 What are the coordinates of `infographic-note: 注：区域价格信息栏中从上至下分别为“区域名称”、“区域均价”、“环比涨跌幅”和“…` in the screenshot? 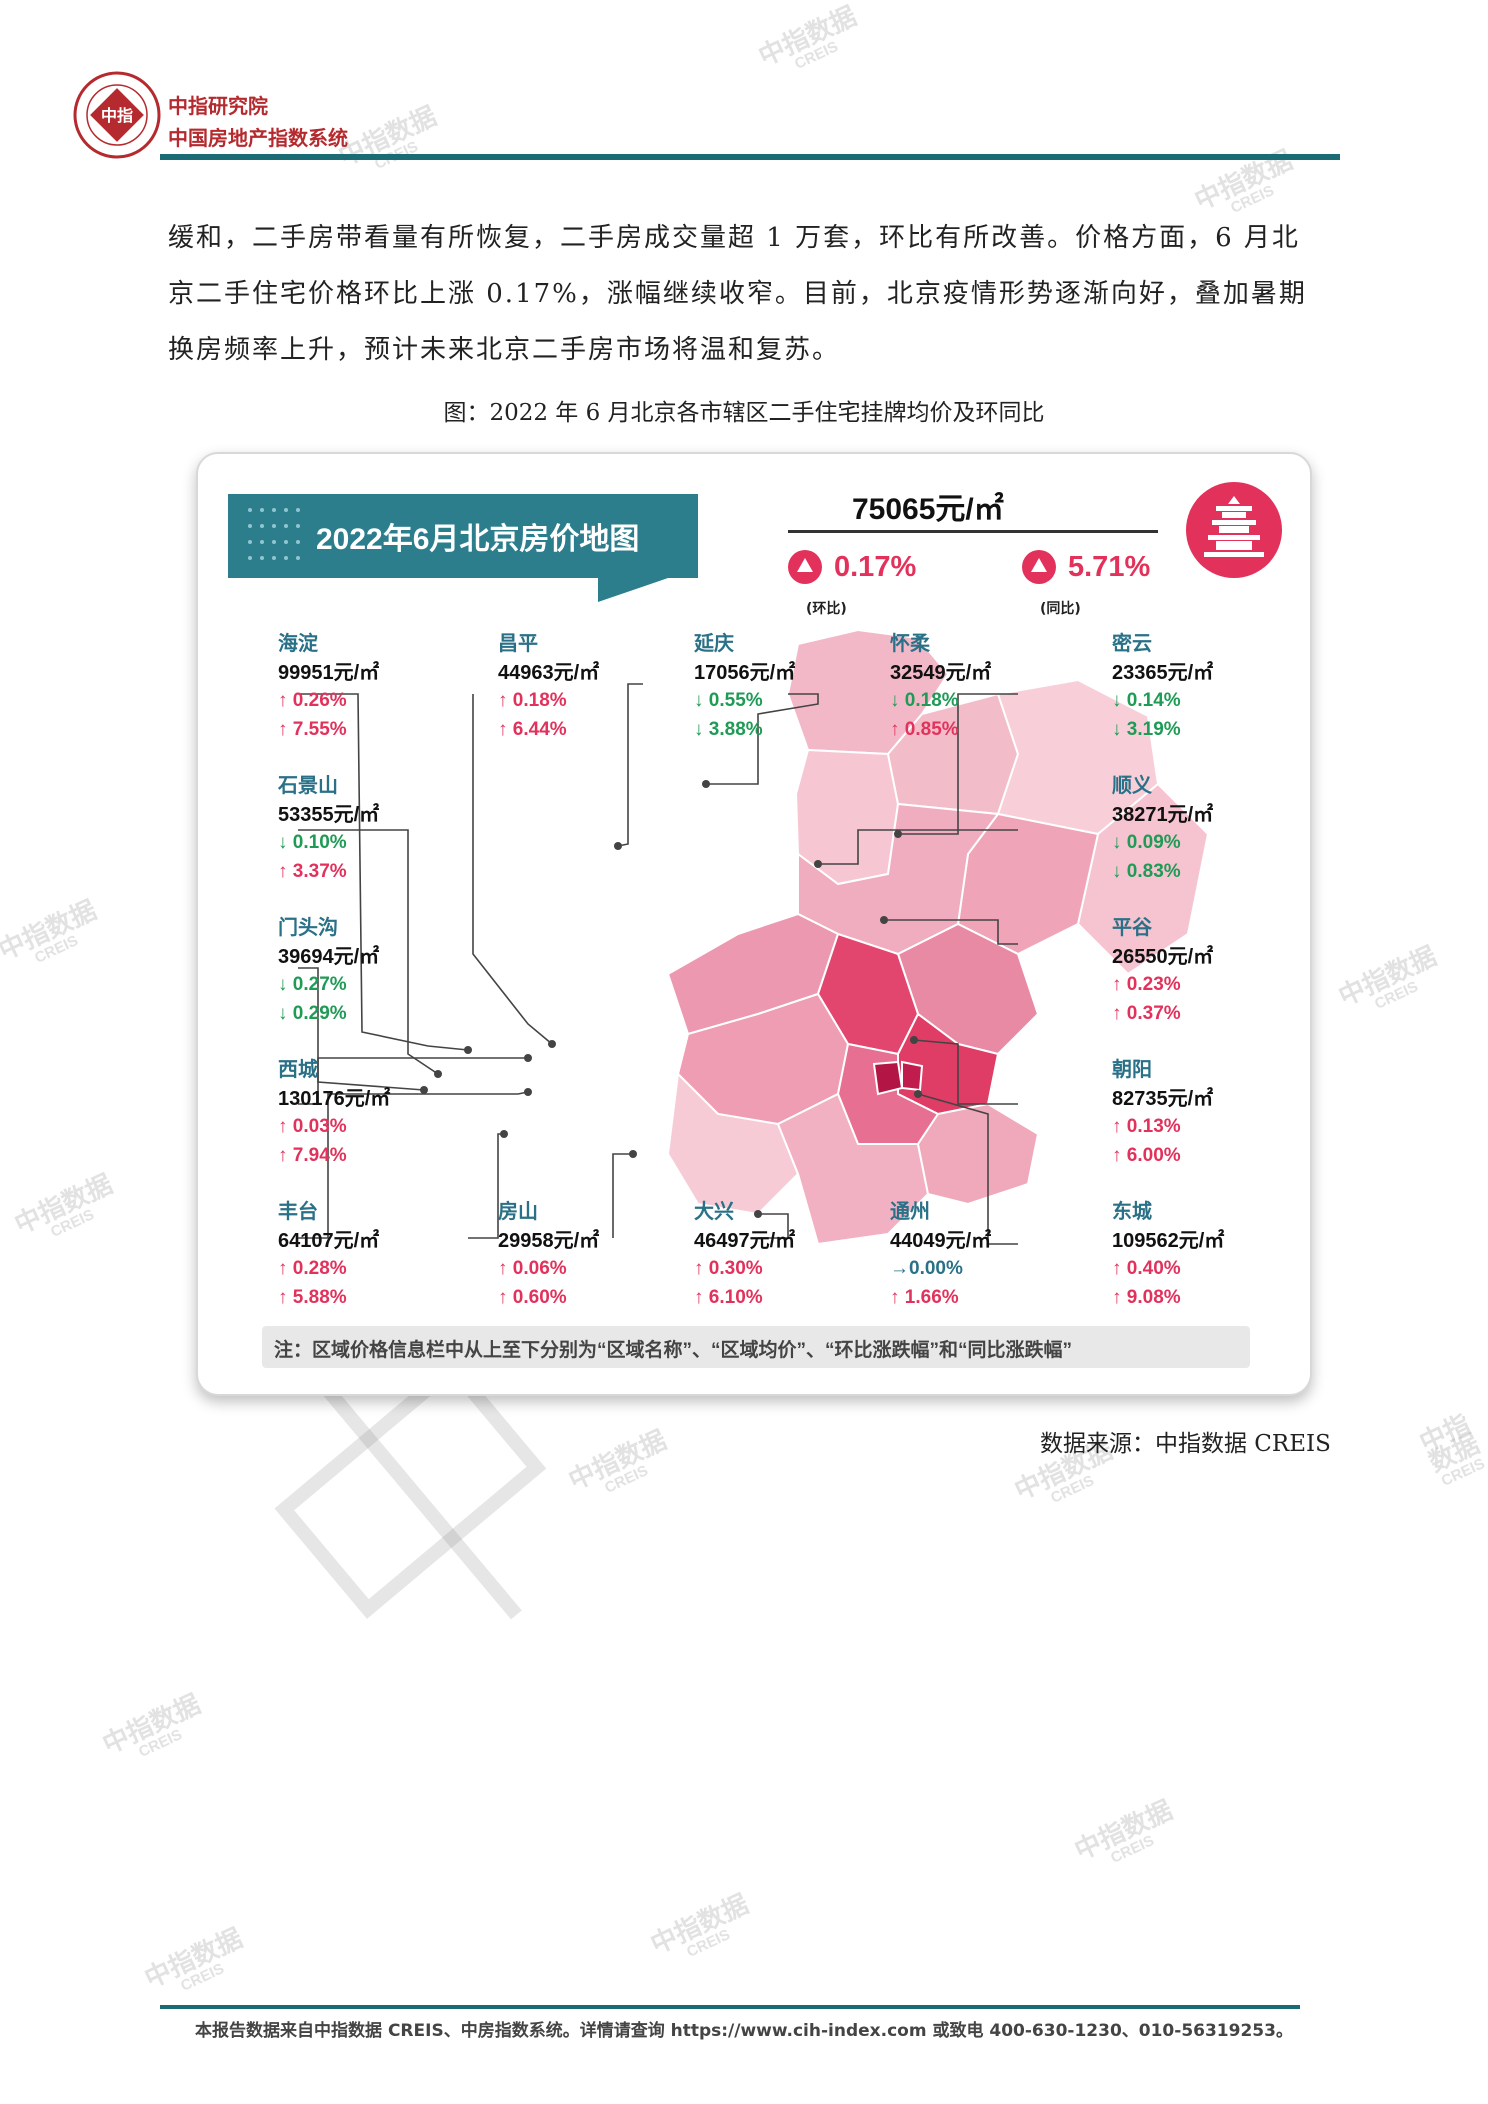 It's located at (756, 1347).